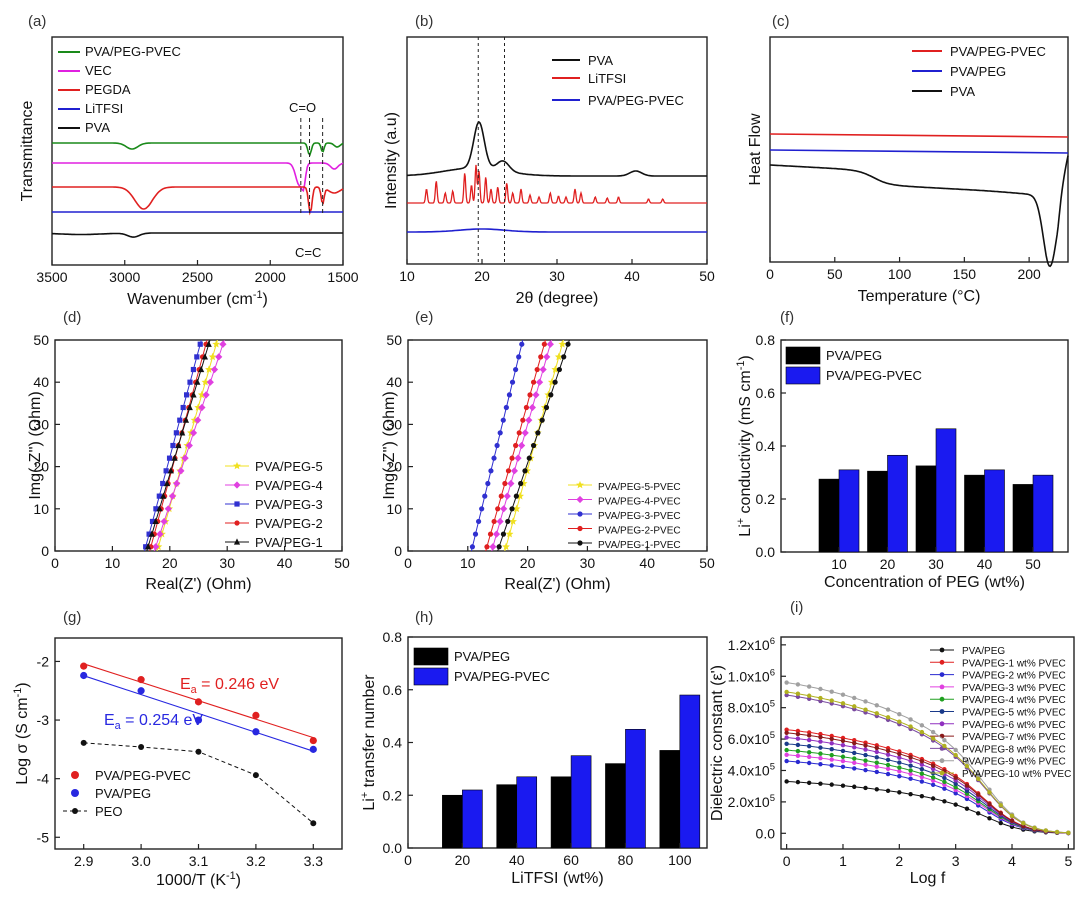  What do you see at coordinates (302, 107) in the screenshot?
I see `panel-a-annotation-co: C=O` at bounding box center [302, 107].